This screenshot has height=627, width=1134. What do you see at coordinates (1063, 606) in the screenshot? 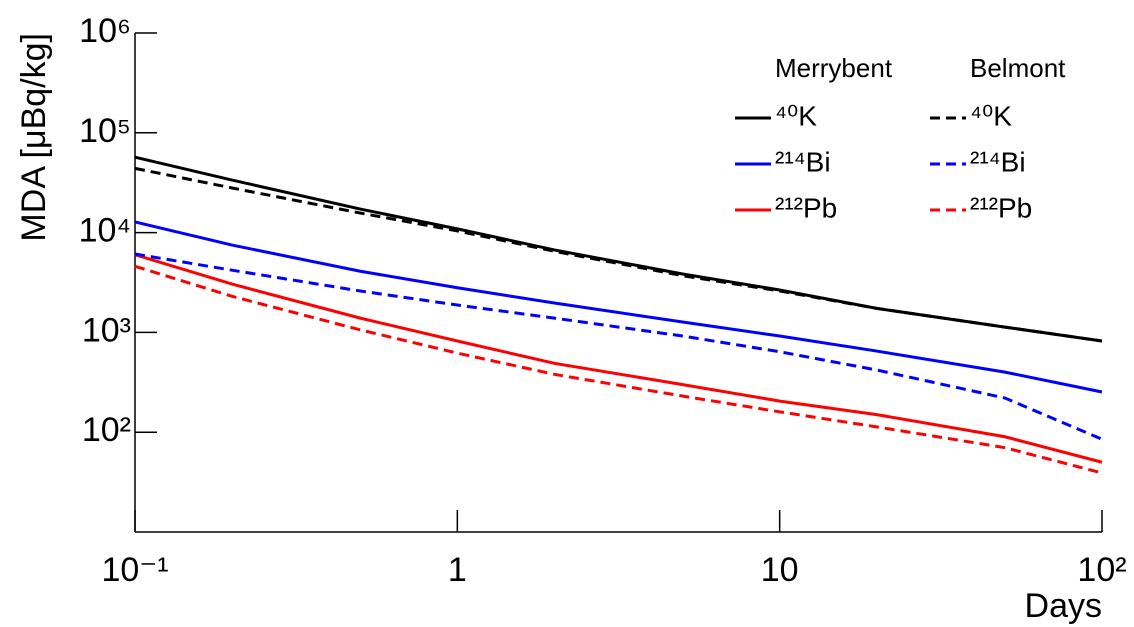
I see `x-axis-label: Days` at bounding box center [1063, 606].